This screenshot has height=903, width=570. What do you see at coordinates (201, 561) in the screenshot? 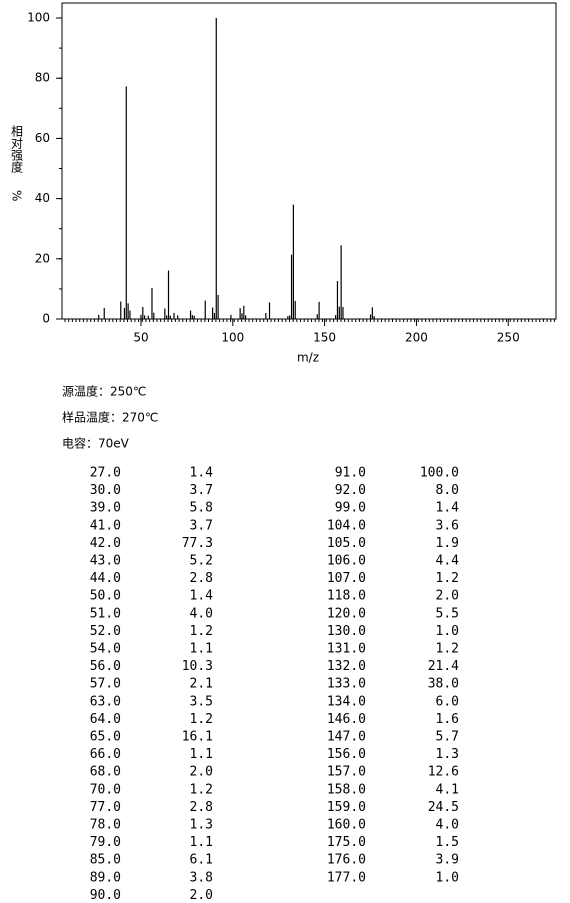
I see `intensity-cell: 5.2` at bounding box center [201, 561].